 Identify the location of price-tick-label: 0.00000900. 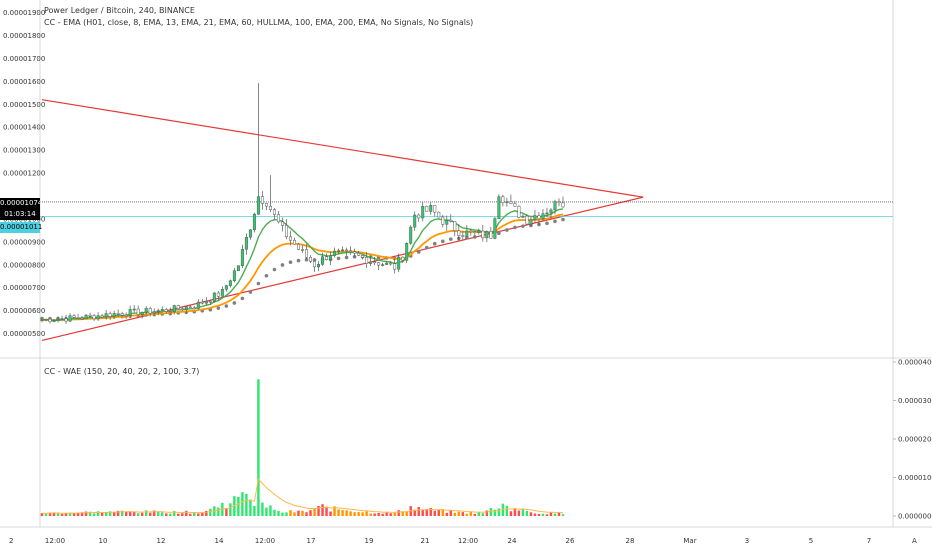
(24, 242).